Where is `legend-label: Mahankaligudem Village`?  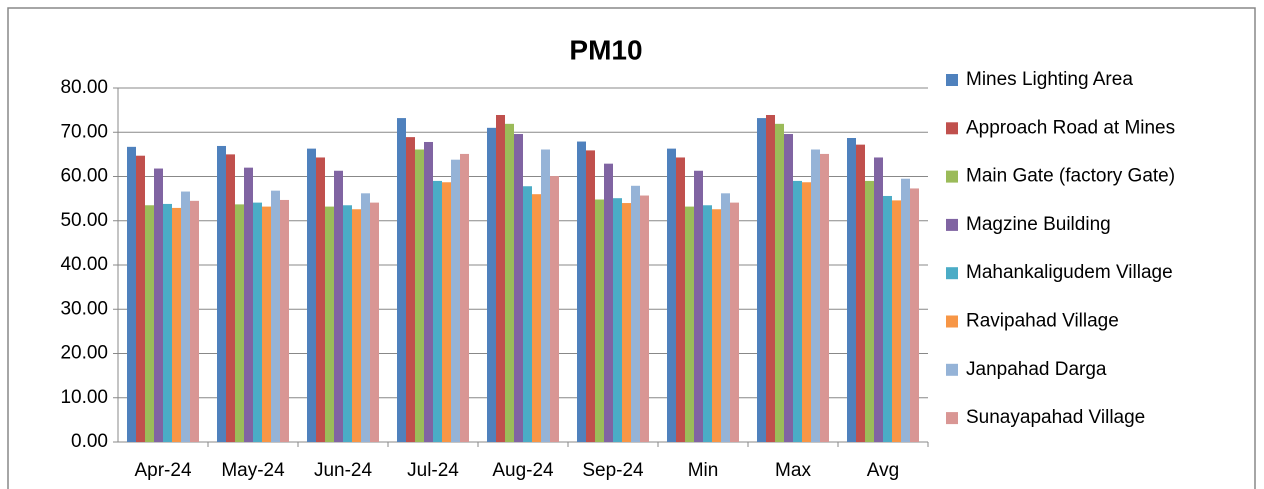
legend-label: Mahankaligudem Village is located at coordinates (1069, 272).